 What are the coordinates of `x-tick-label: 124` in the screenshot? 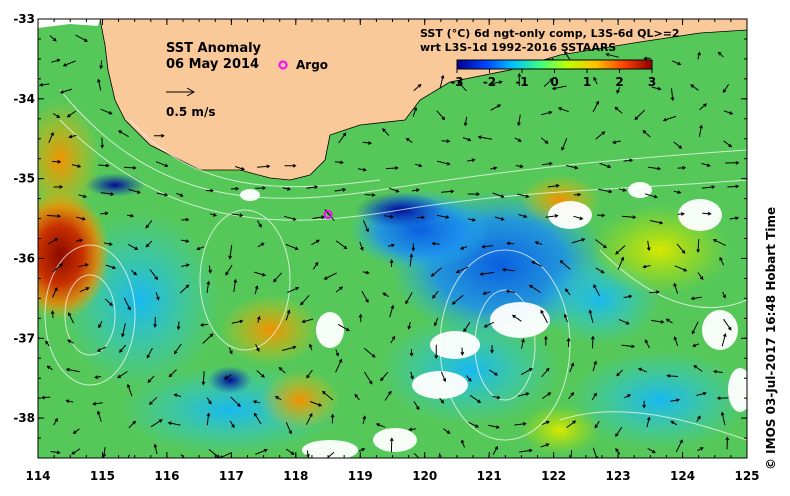 It's located at (682, 476).